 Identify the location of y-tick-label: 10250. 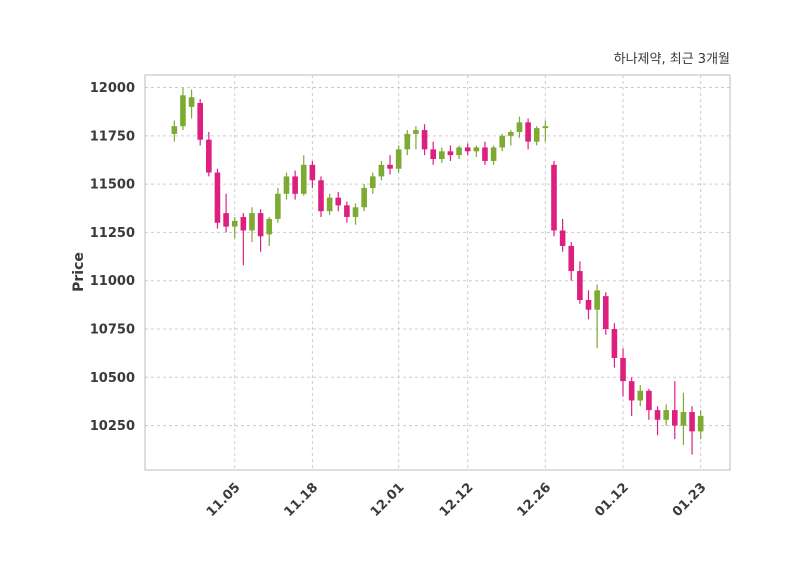
(112, 426).